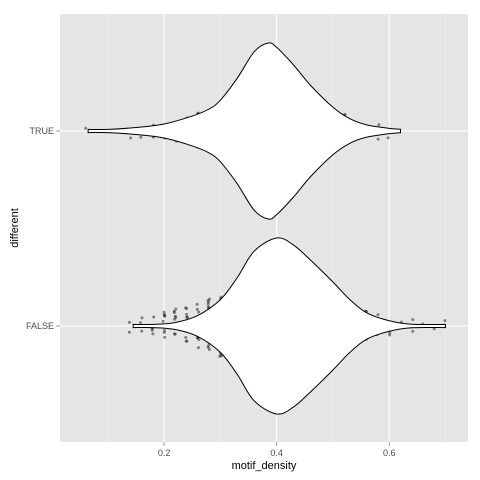 This screenshot has width=480, height=480. What do you see at coordinates (43, 228) in the screenshot?
I see `y-axis: TRUE FALSE` at bounding box center [43, 228].